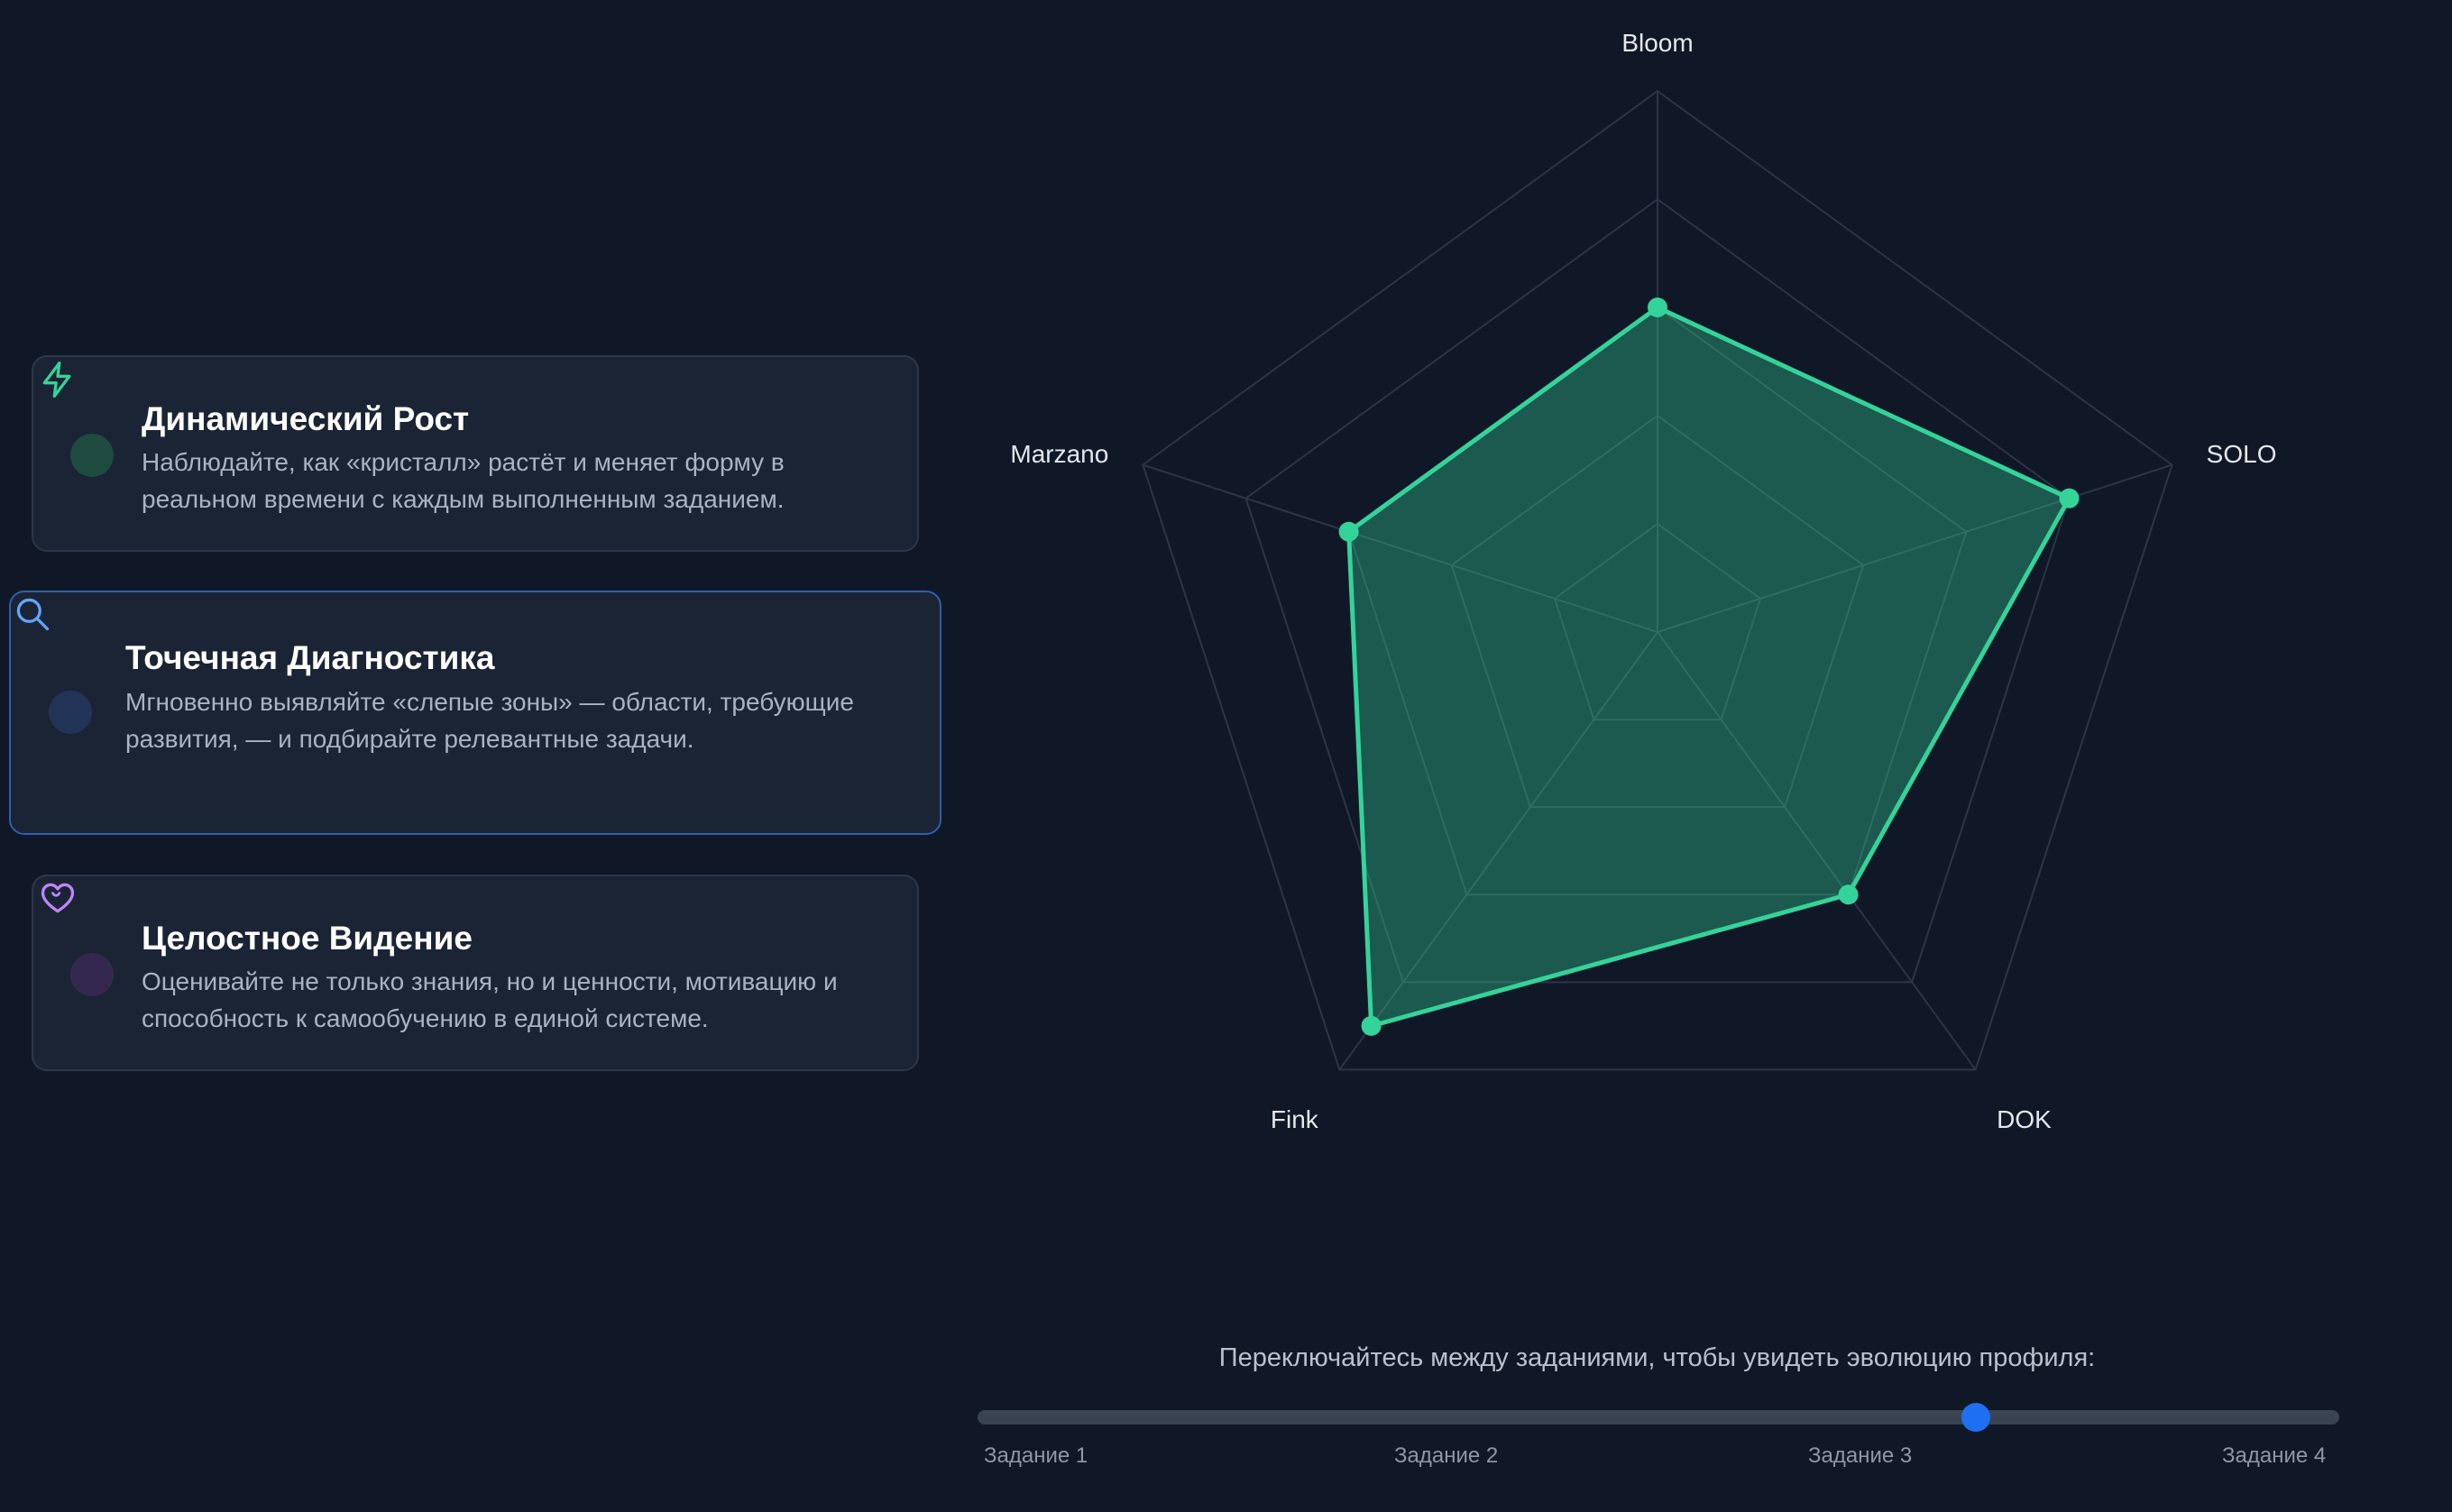  Describe the element at coordinates (1446, 1456) in the screenshot. I see `task-label-2: Задание 2` at that location.